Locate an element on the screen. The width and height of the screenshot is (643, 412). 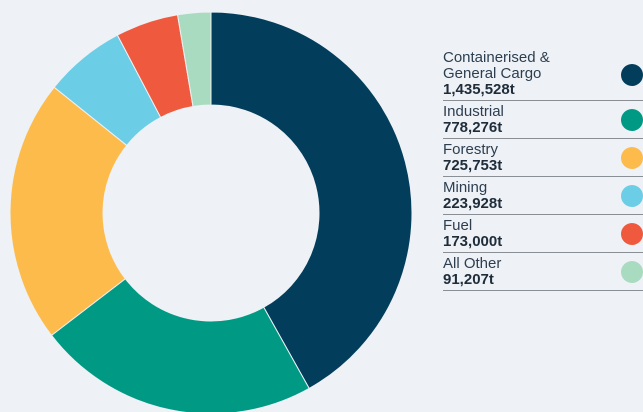
legend-item: Fuel 173,000t is located at coordinates (543, 234).